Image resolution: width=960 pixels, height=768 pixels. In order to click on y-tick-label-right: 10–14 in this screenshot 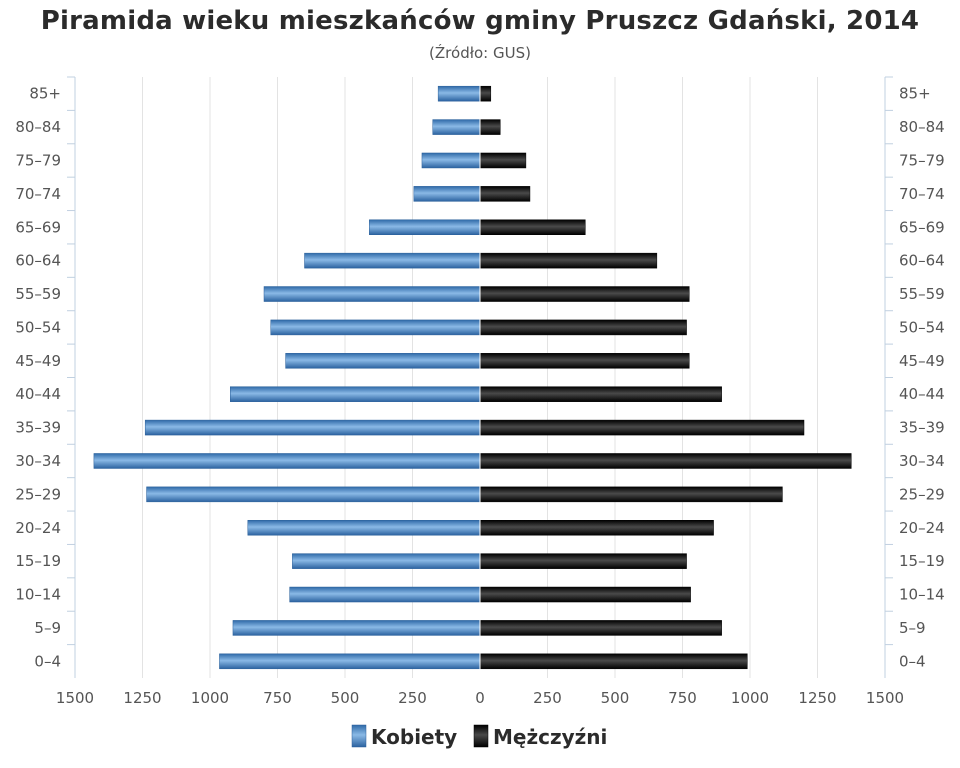, I will do `click(922, 595)`.